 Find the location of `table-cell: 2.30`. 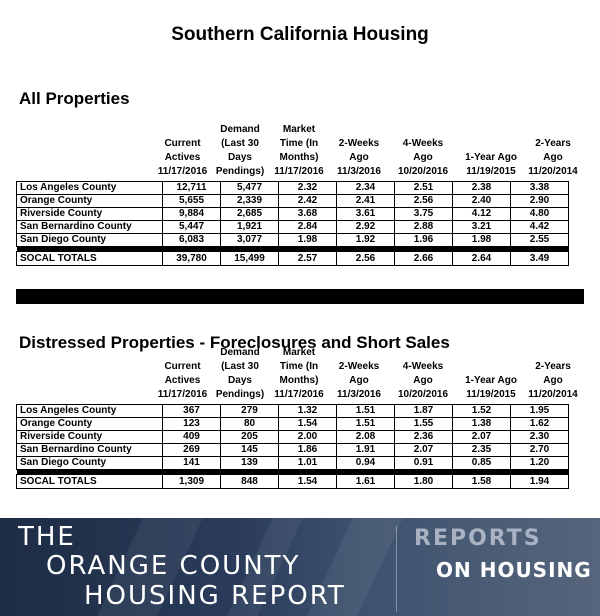

table-cell: 2.30 is located at coordinates (539, 437).